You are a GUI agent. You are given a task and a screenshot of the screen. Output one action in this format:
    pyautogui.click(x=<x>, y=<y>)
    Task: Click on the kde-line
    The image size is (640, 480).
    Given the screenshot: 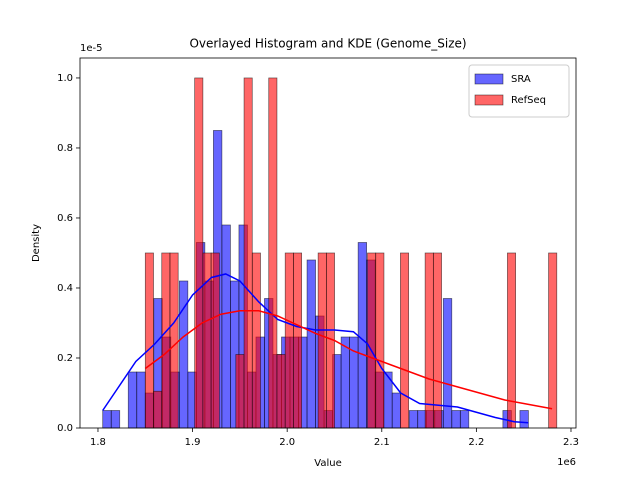 What is the action you would take?
    pyautogui.click(x=348, y=359)
    